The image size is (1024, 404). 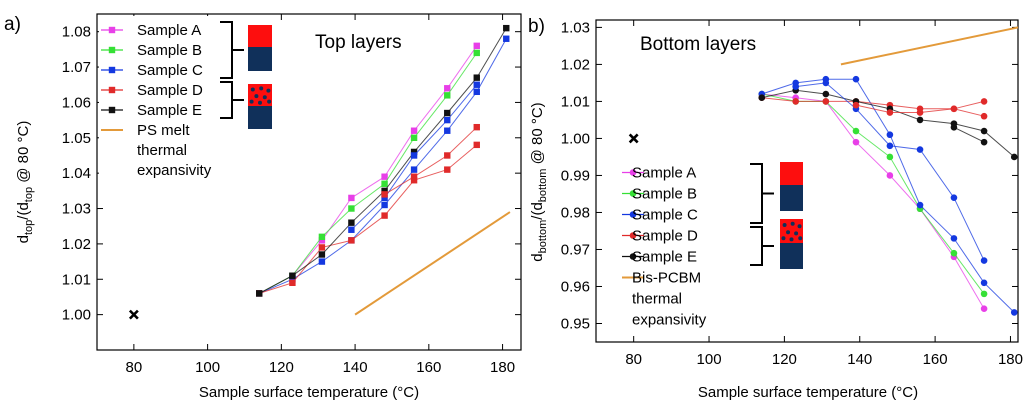 I want to click on y-tick-label: 0.95, so click(x=575, y=323).